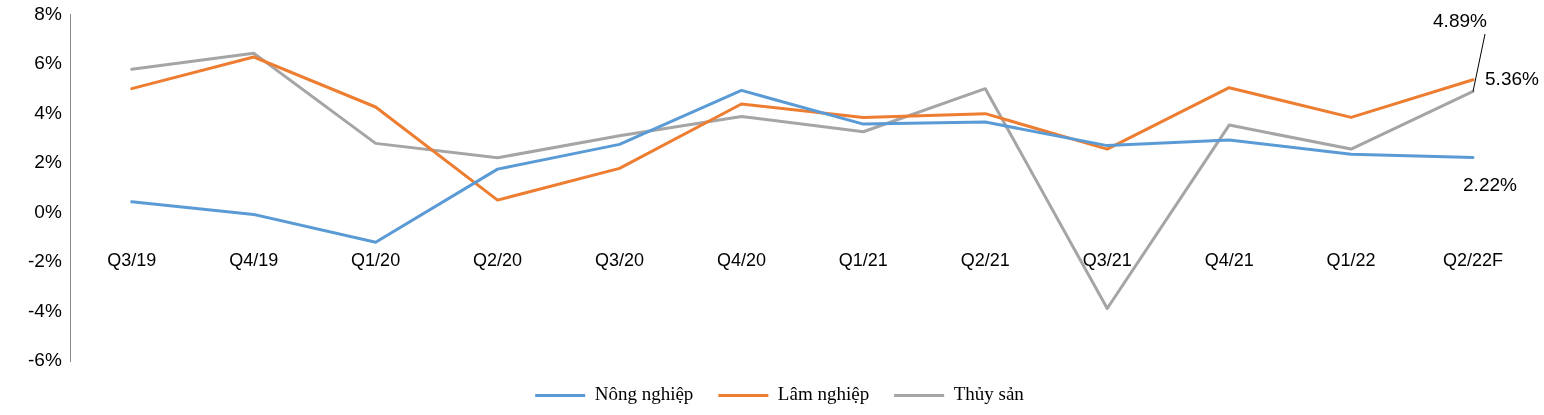 This screenshot has height=415, width=1544. I want to click on legend-label: Thủy sản, so click(989, 394).